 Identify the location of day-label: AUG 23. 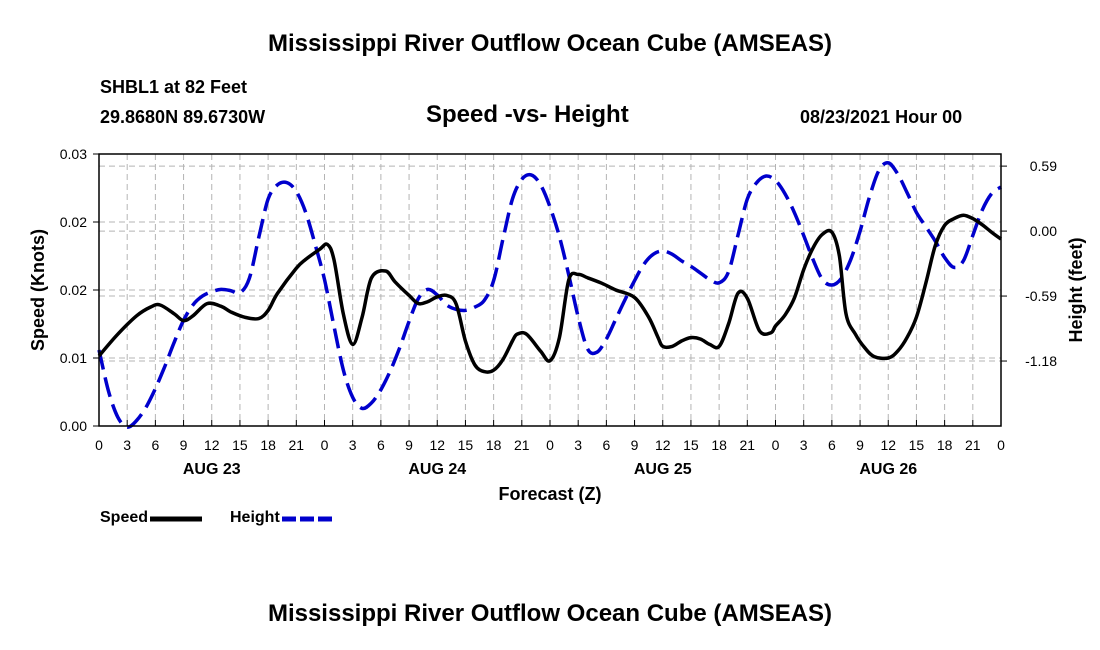
(212, 469).